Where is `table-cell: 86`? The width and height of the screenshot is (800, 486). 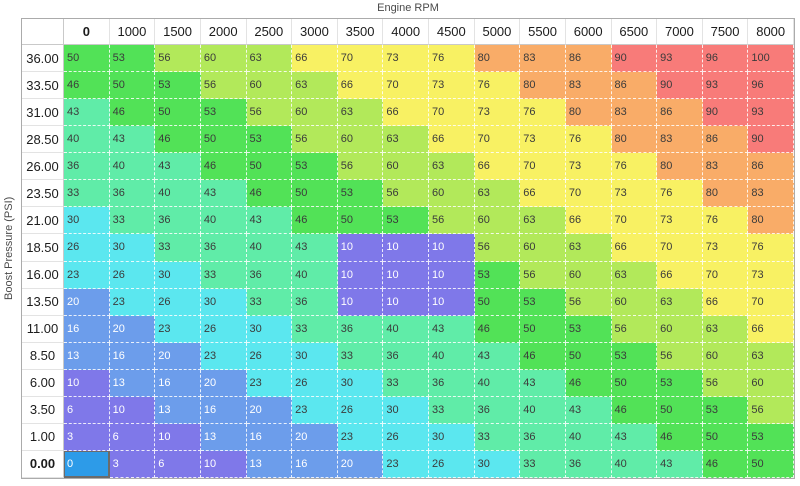
table-cell: 86 is located at coordinates (725, 140).